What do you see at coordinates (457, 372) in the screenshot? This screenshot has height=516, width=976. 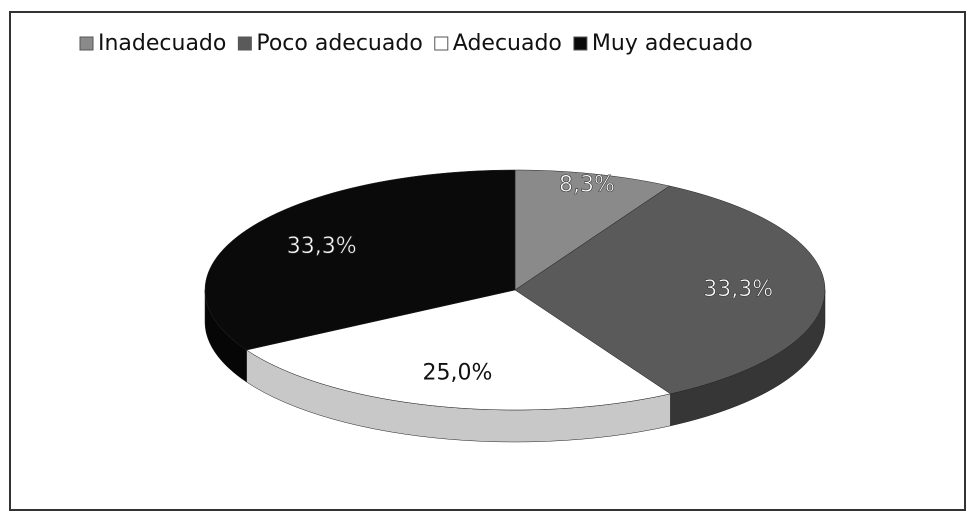 I see `data-label: 25,0%` at bounding box center [457, 372].